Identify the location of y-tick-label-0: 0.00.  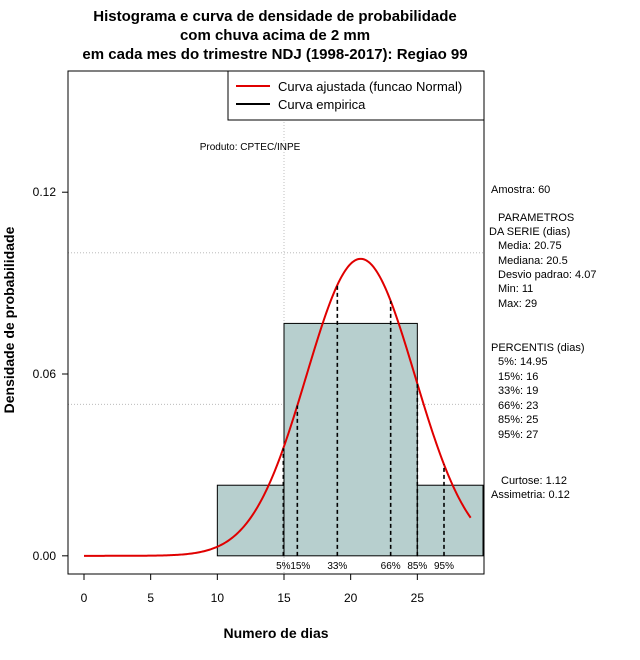
(45, 556).